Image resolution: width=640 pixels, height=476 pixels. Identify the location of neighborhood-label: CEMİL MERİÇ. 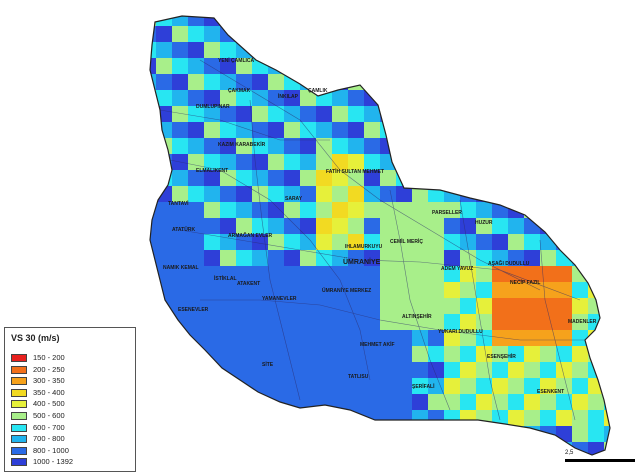
(406, 241).